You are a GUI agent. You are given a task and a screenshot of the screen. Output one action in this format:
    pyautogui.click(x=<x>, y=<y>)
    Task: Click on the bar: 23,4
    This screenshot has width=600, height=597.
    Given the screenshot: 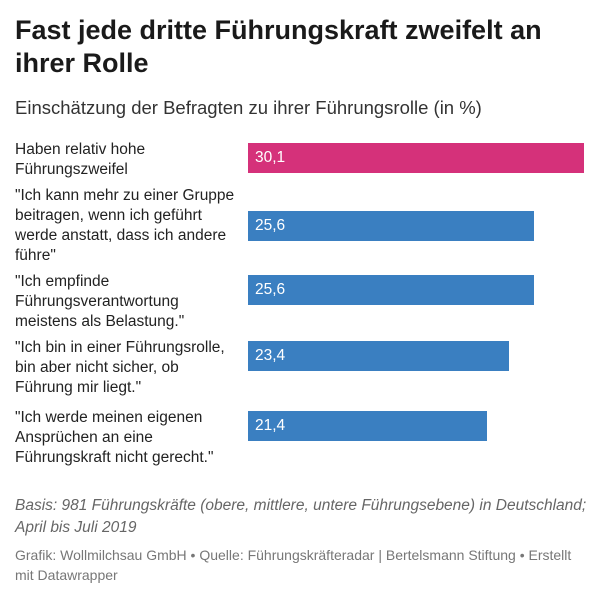 What is the action you would take?
    pyautogui.click(x=379, y=356)
    